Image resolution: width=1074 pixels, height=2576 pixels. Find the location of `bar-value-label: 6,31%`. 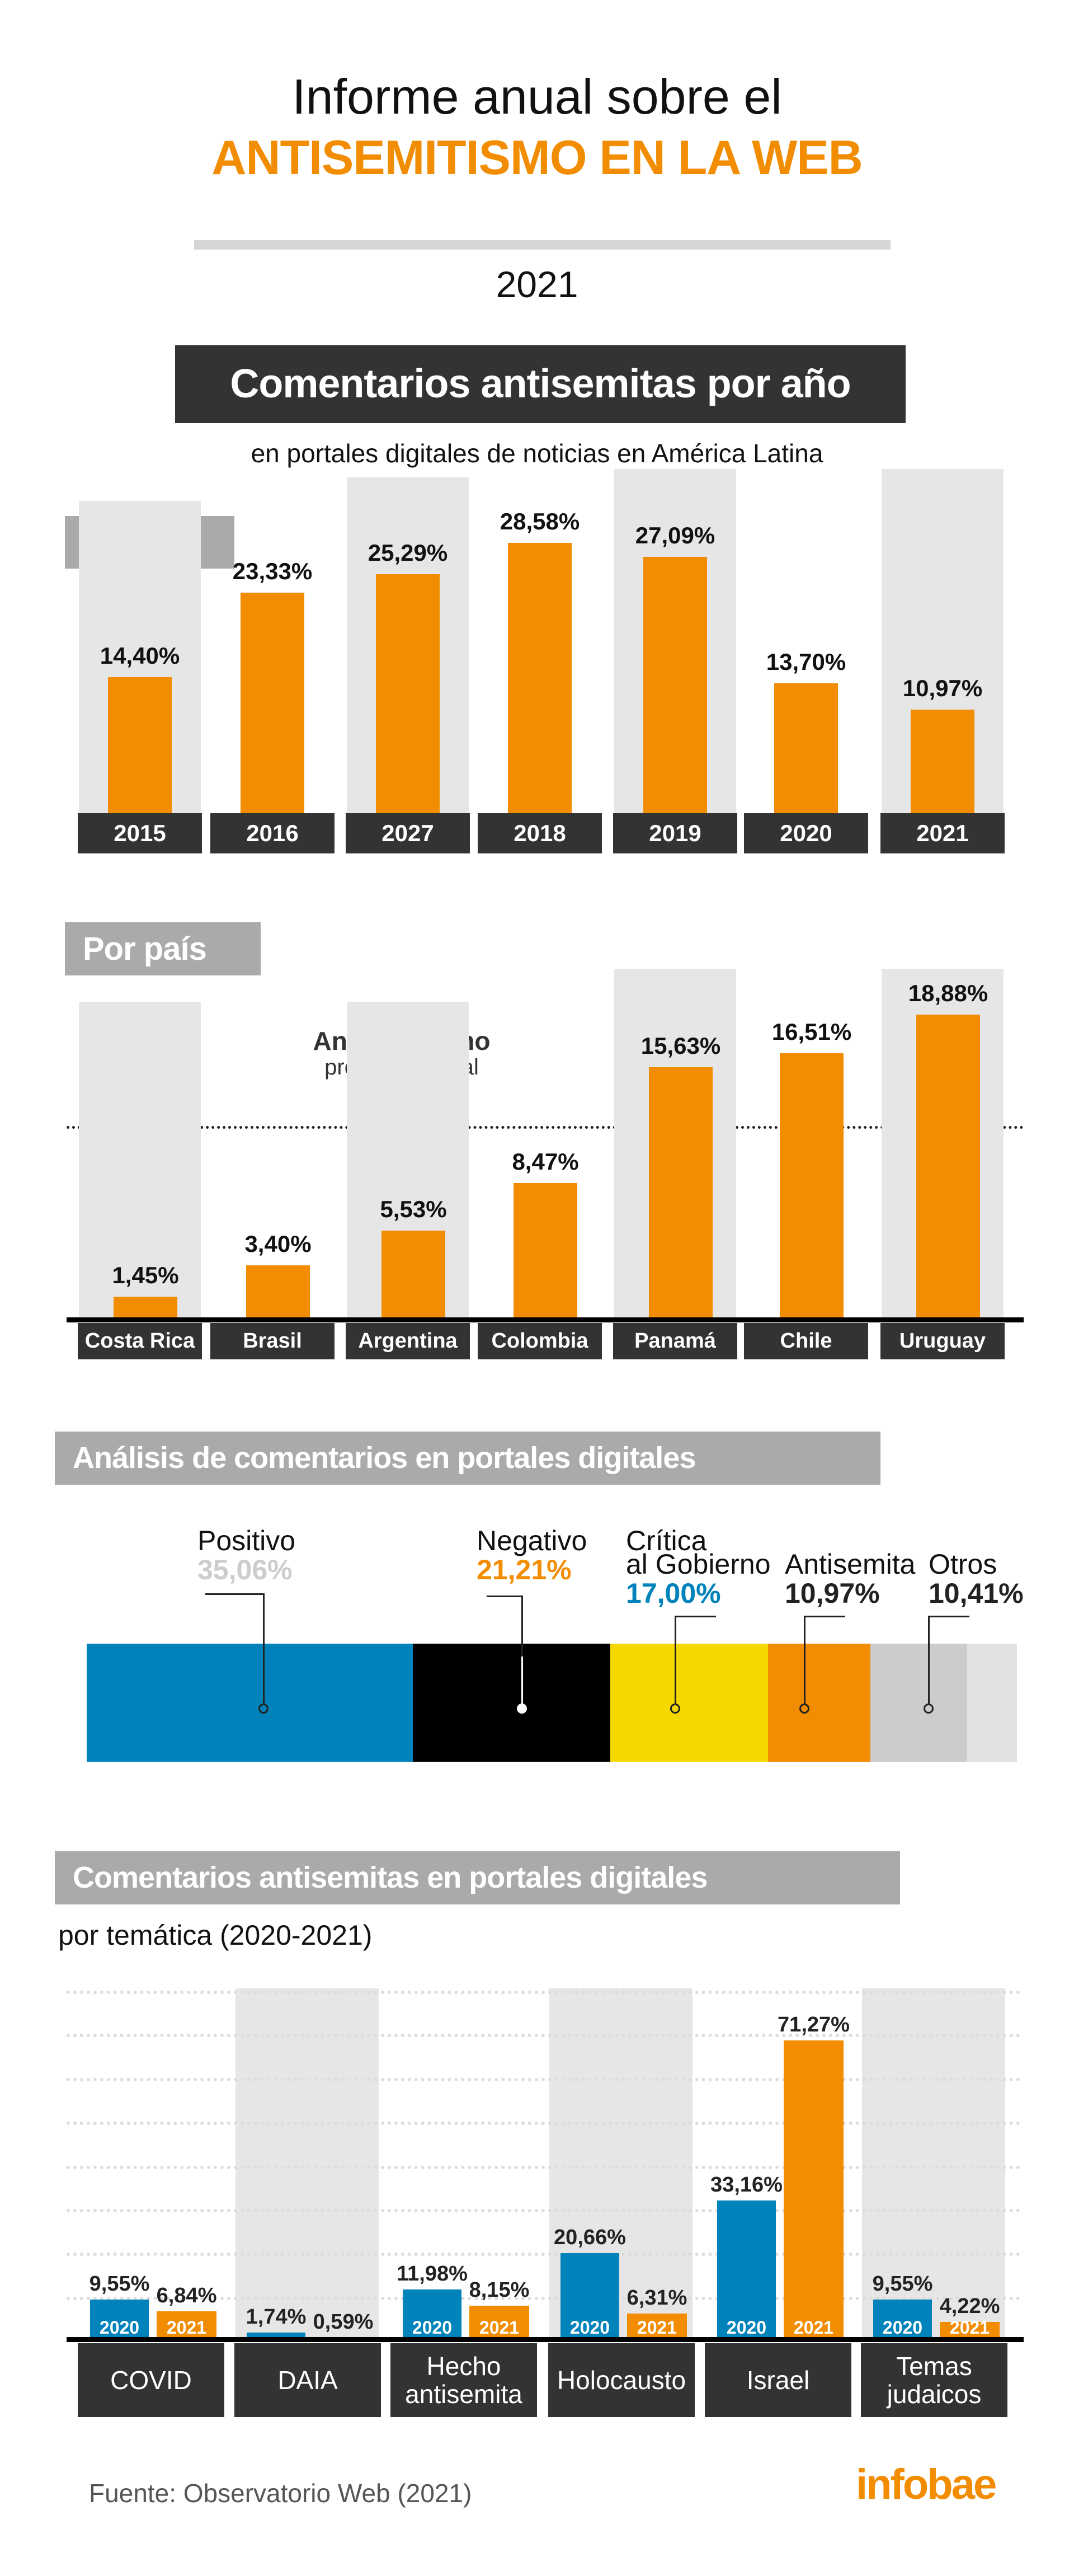

bar-value-label: 6,31% is located at coordinates (656, 2298).